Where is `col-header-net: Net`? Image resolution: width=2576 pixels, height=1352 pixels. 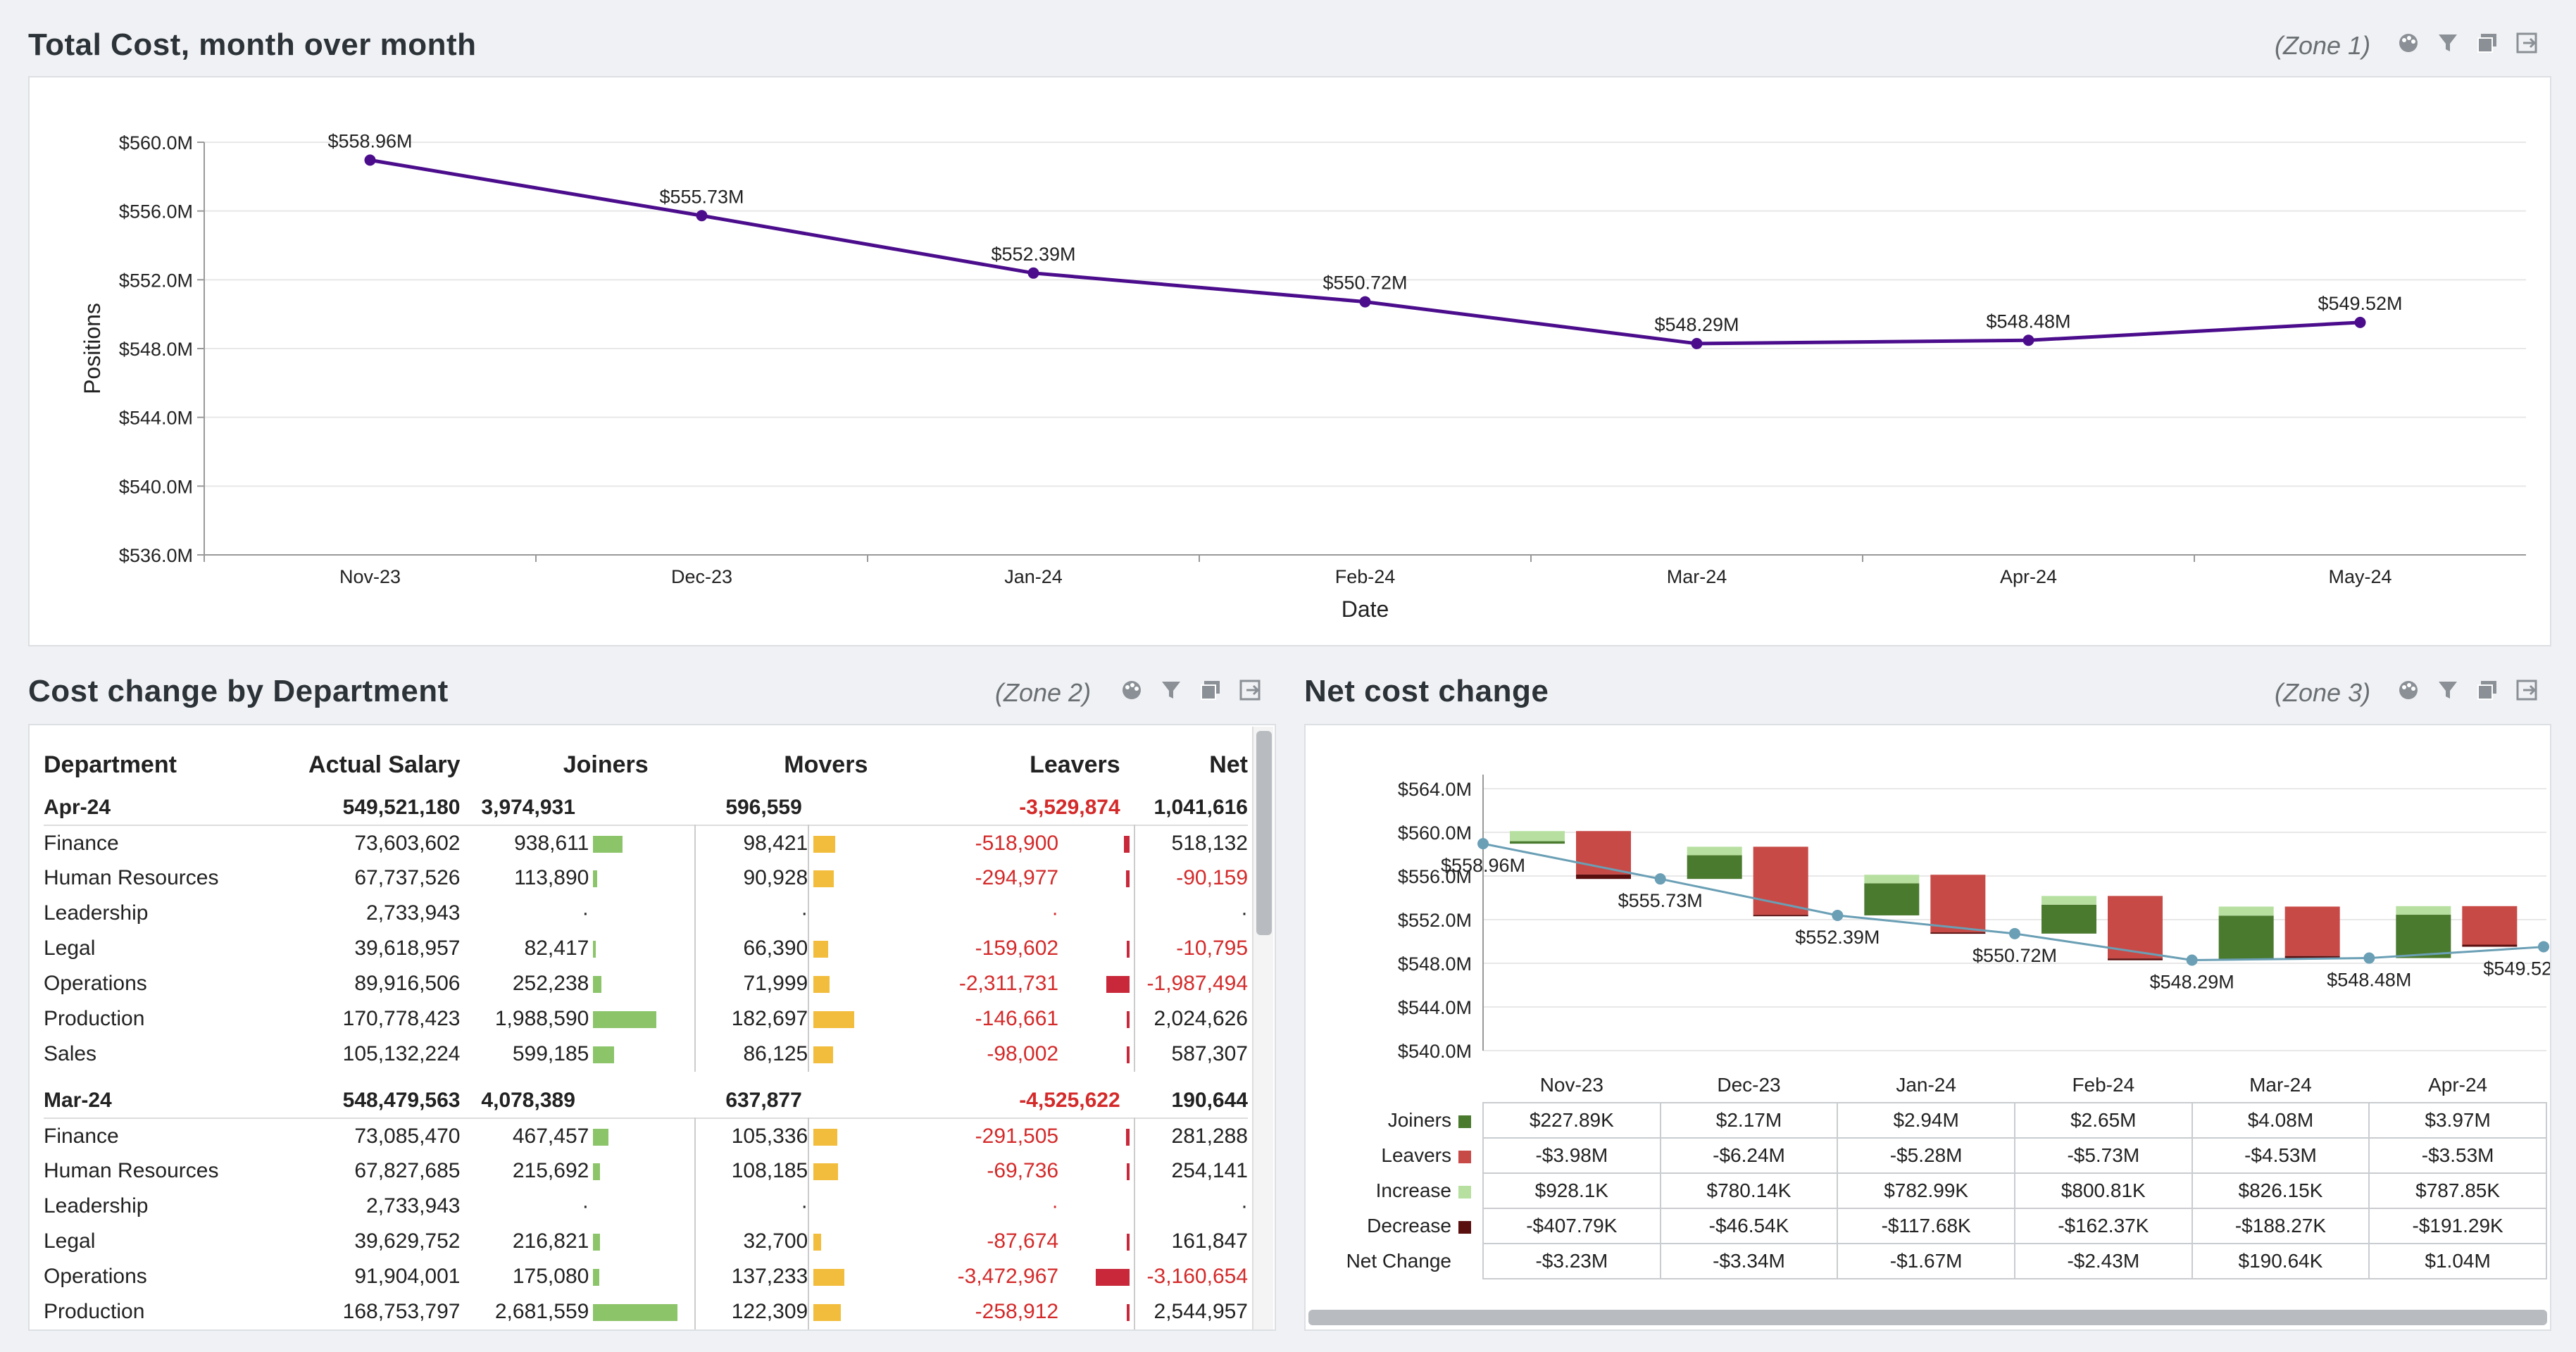
col-header-net: Net is located at coordinates (1228, 765).